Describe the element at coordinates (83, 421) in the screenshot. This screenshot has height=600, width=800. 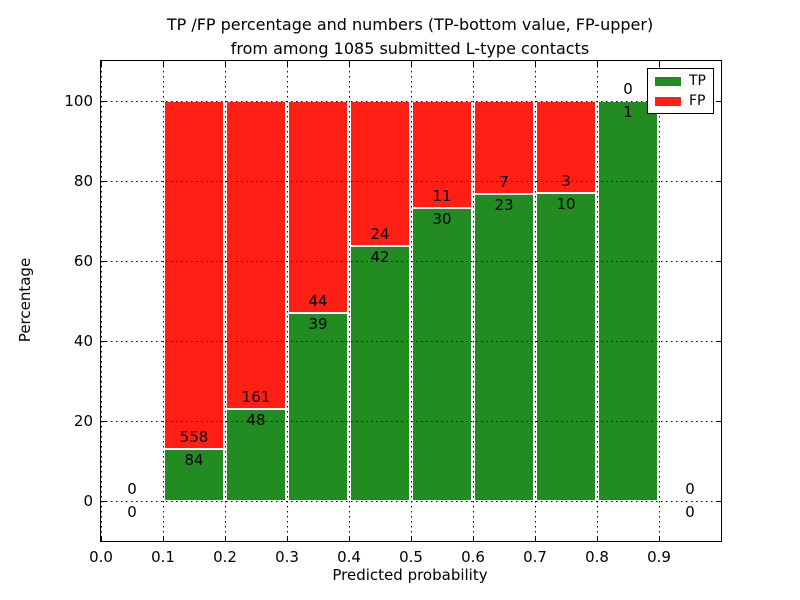
I see `y-tick-label: 20` at that location.